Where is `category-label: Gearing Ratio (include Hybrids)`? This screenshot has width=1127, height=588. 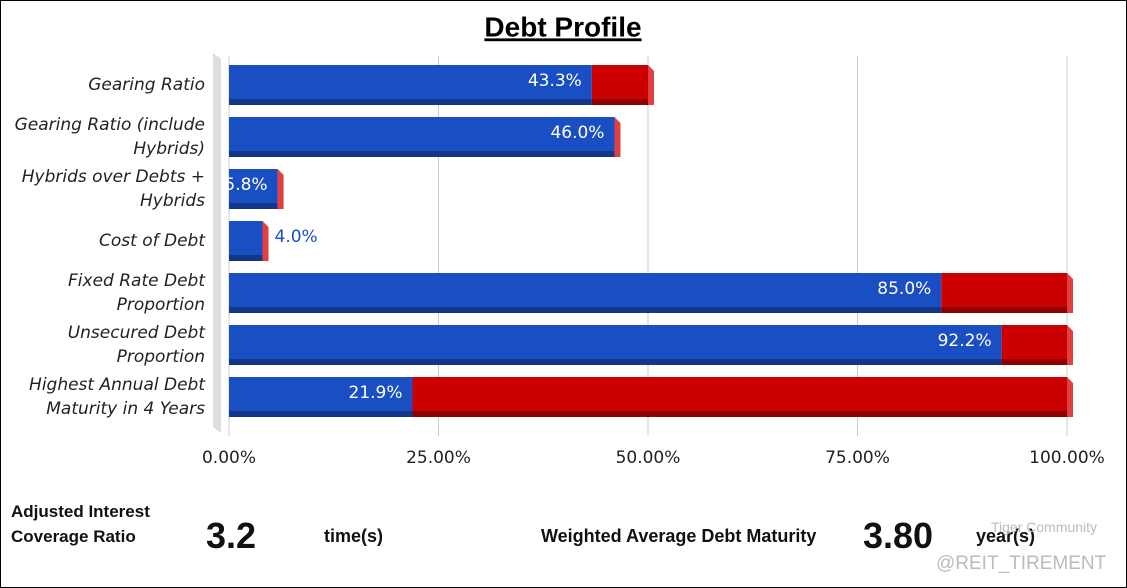 category-label: Gearing Ratio (include Hybrids) is located at coordinates (109, 137).